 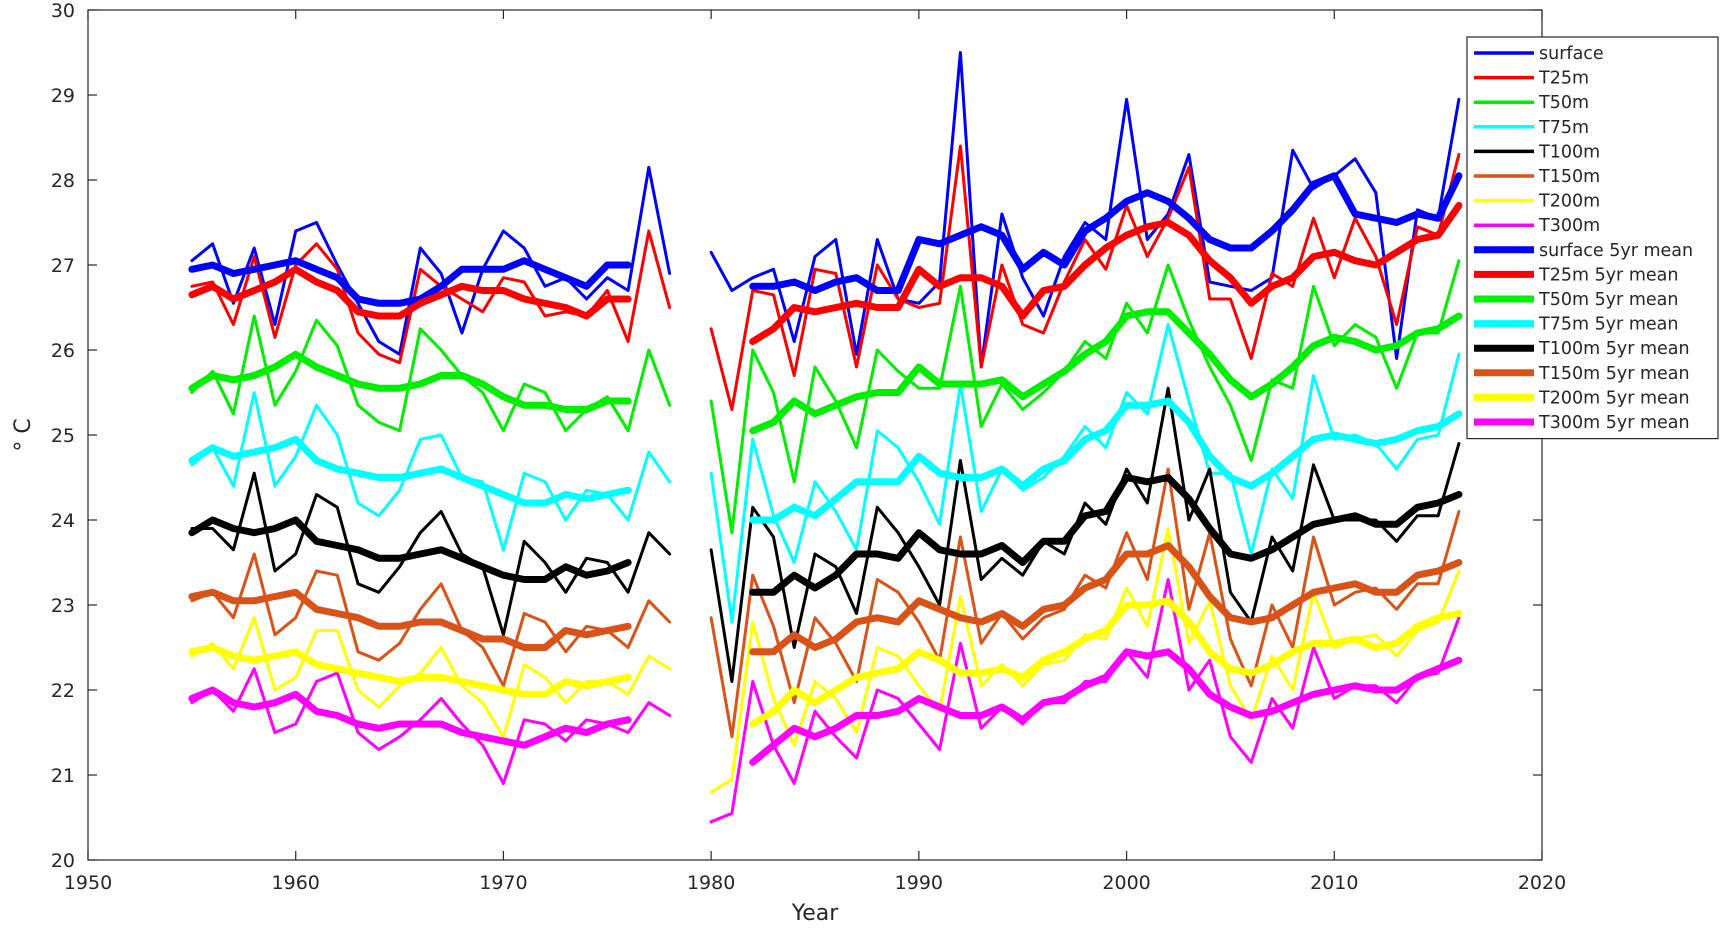 I want to click on series-t25m-5yr-mean, so click(x=825, y=273).